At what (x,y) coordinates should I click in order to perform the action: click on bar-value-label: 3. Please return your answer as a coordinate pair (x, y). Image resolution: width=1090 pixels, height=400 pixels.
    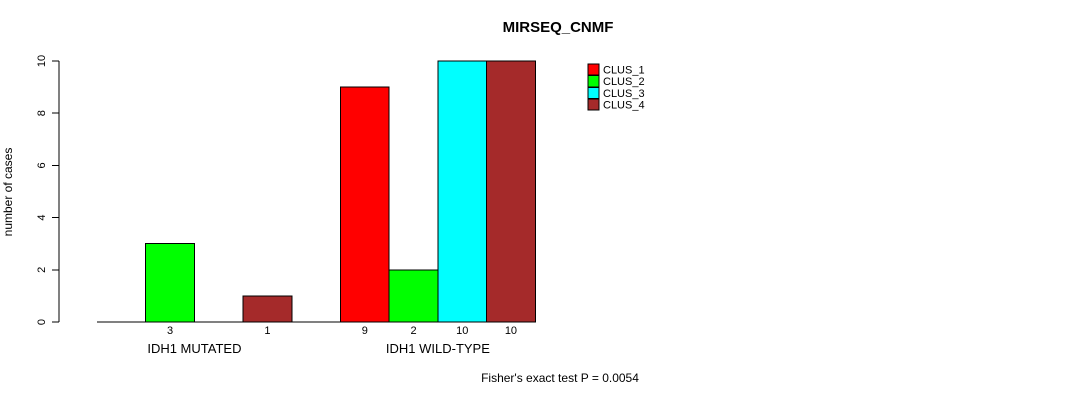
    Looking at the image, I should click on (170, 331).